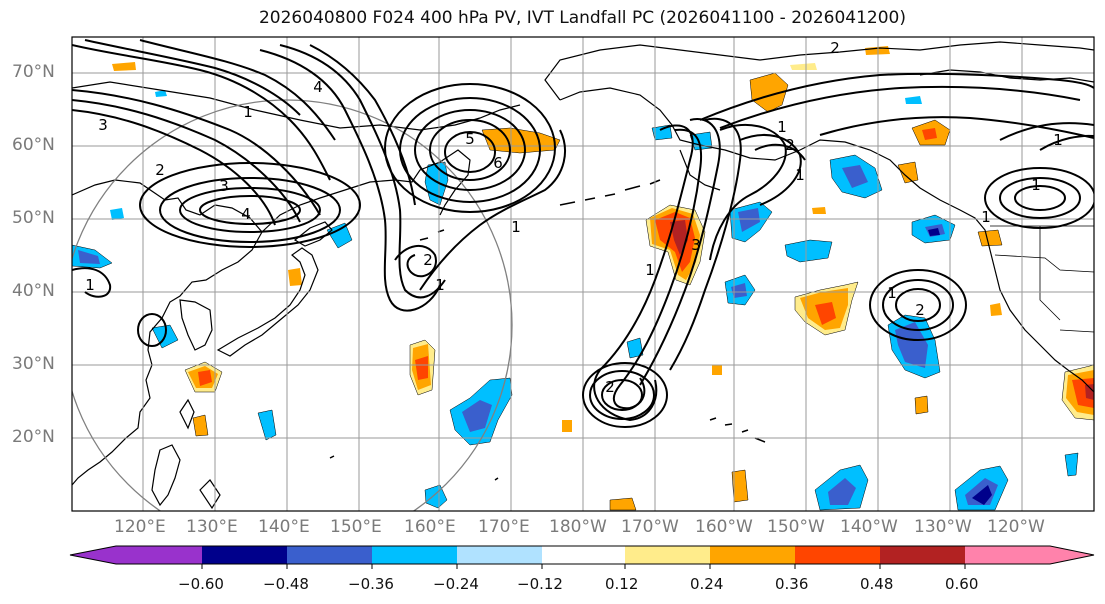  I want to click on colorbar-tick-label: −0.12, so click(540, 584).